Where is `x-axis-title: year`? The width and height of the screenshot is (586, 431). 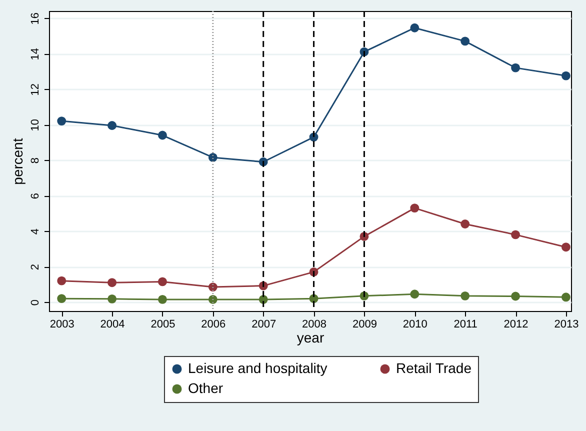 x-axis-title: year is located at coordinates (310, 338).